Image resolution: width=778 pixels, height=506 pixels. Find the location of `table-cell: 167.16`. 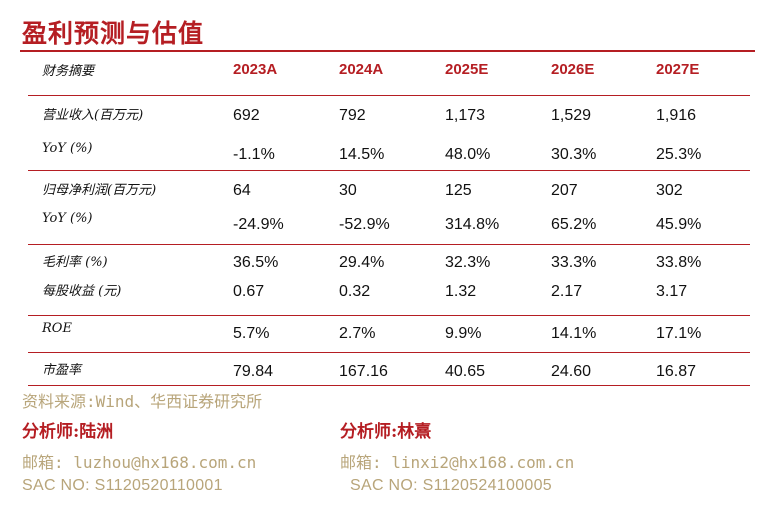

table-cell: 167.16 is located at coordinates (363, 371).